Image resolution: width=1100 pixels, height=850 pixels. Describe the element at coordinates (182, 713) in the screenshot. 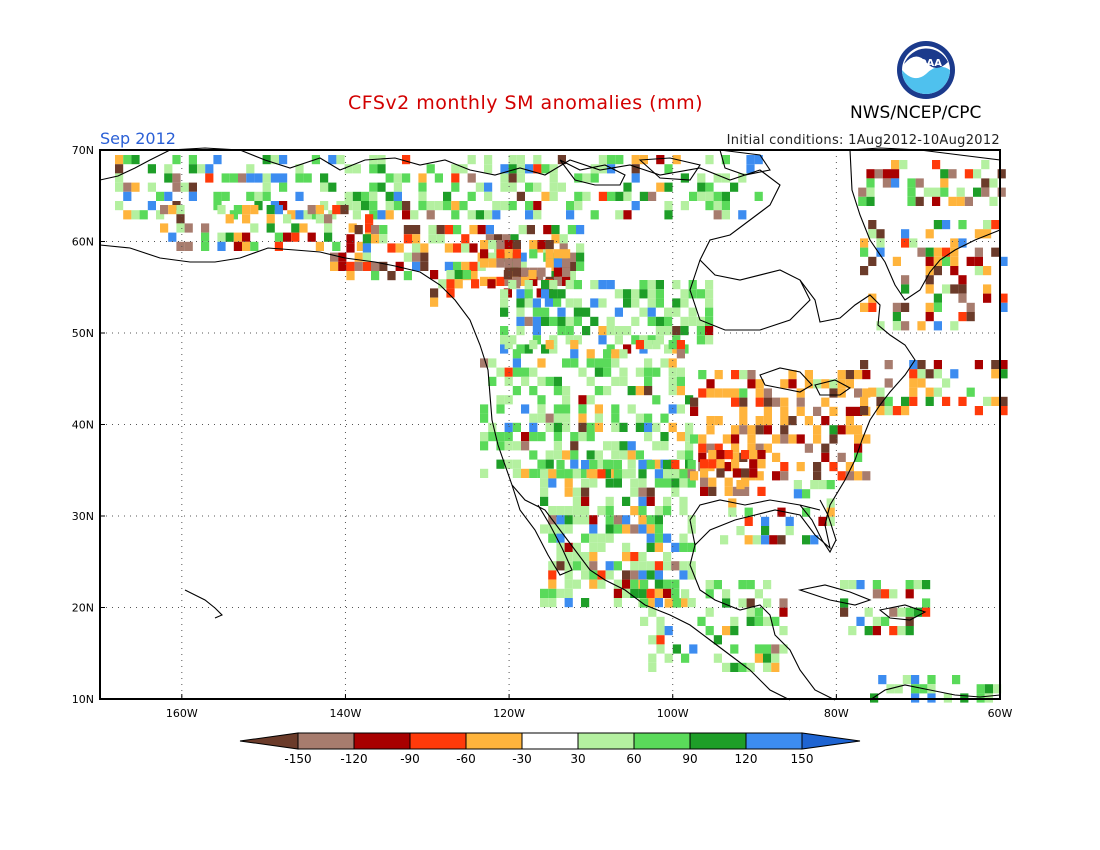

I see `lon-tick-label: 160W` at that location.